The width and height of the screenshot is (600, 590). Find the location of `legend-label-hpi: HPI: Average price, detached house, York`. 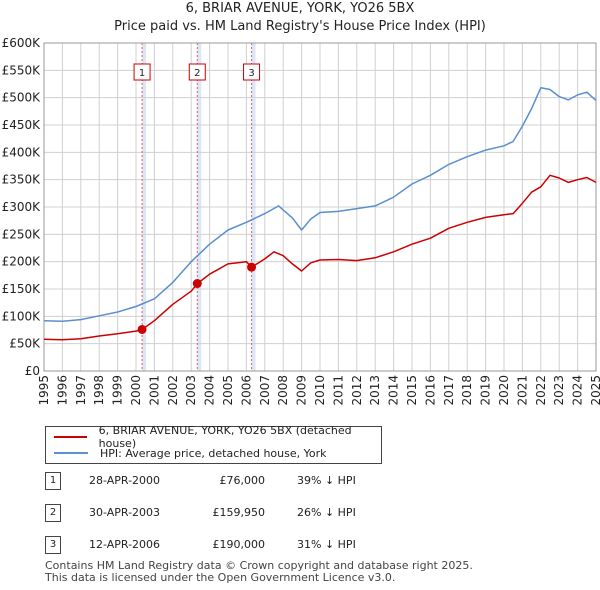

legend-label-hpi: HPI: Average price, detached house, York is located at coordinates (213, 453).